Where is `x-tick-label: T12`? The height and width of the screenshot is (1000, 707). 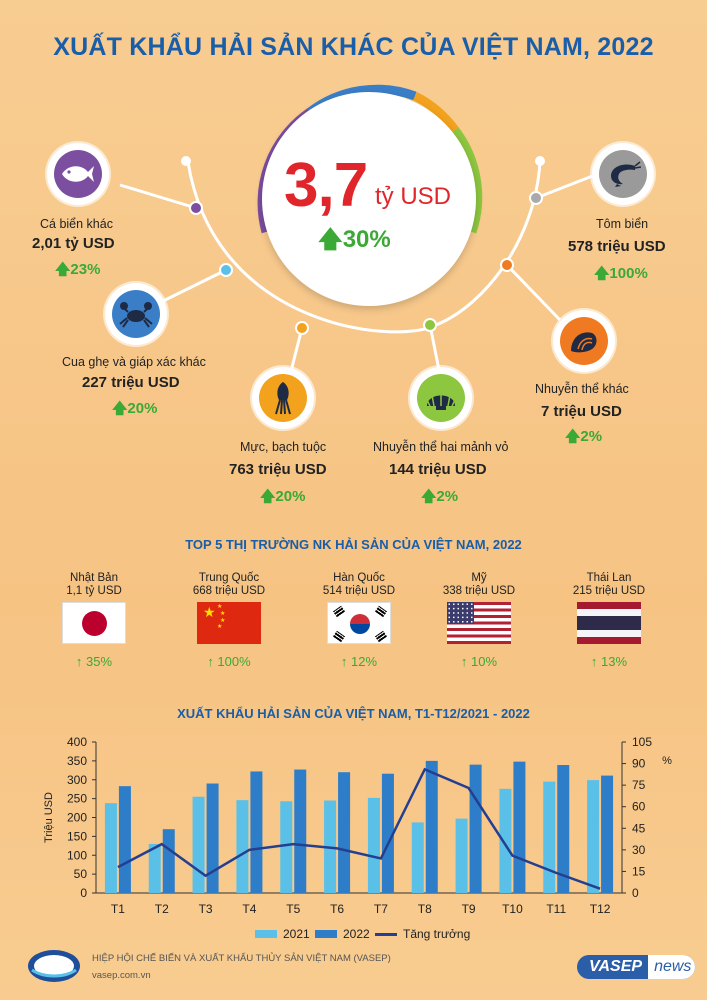 x-tick-label: T12 is located at coordinates (600, 909).